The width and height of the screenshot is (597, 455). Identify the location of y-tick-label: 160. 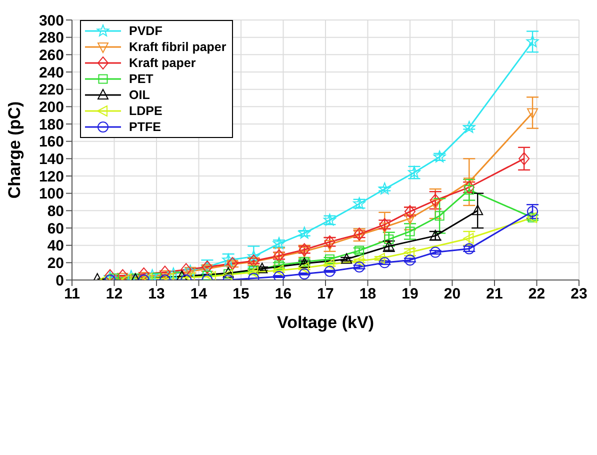
(51, 142).